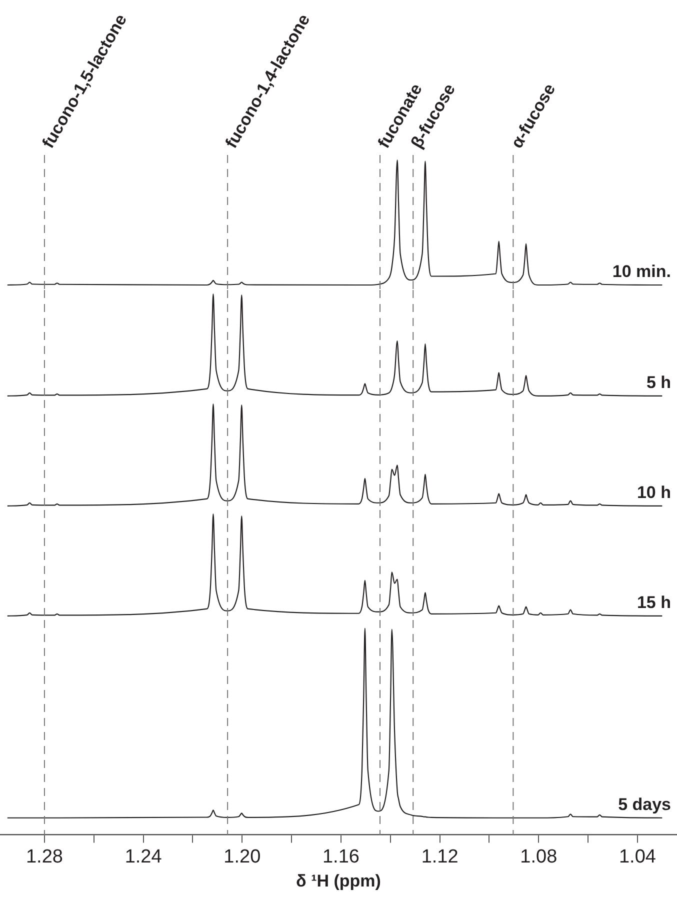 The height and width of the screenshot is (901, 677). What do you see at coordinates (539, 857) in the screenshot?
I see `x-tick-label: 1.08` at bounding box center [539, 857].